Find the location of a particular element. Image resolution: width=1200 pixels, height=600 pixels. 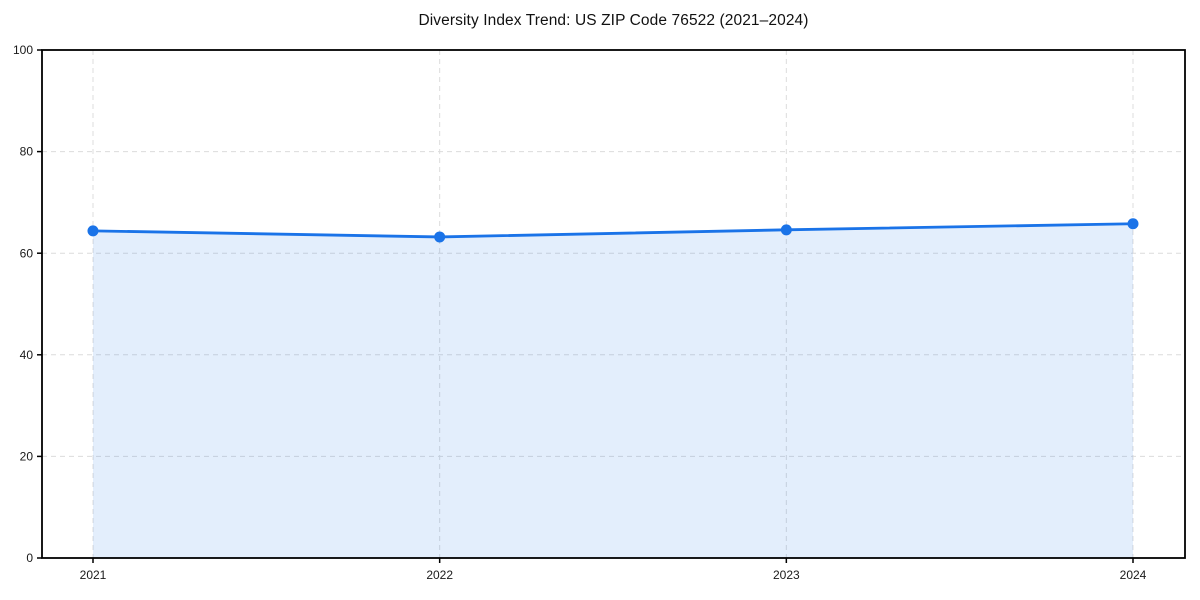

y-tick-label: 20 is located at coordinates (27, 456).